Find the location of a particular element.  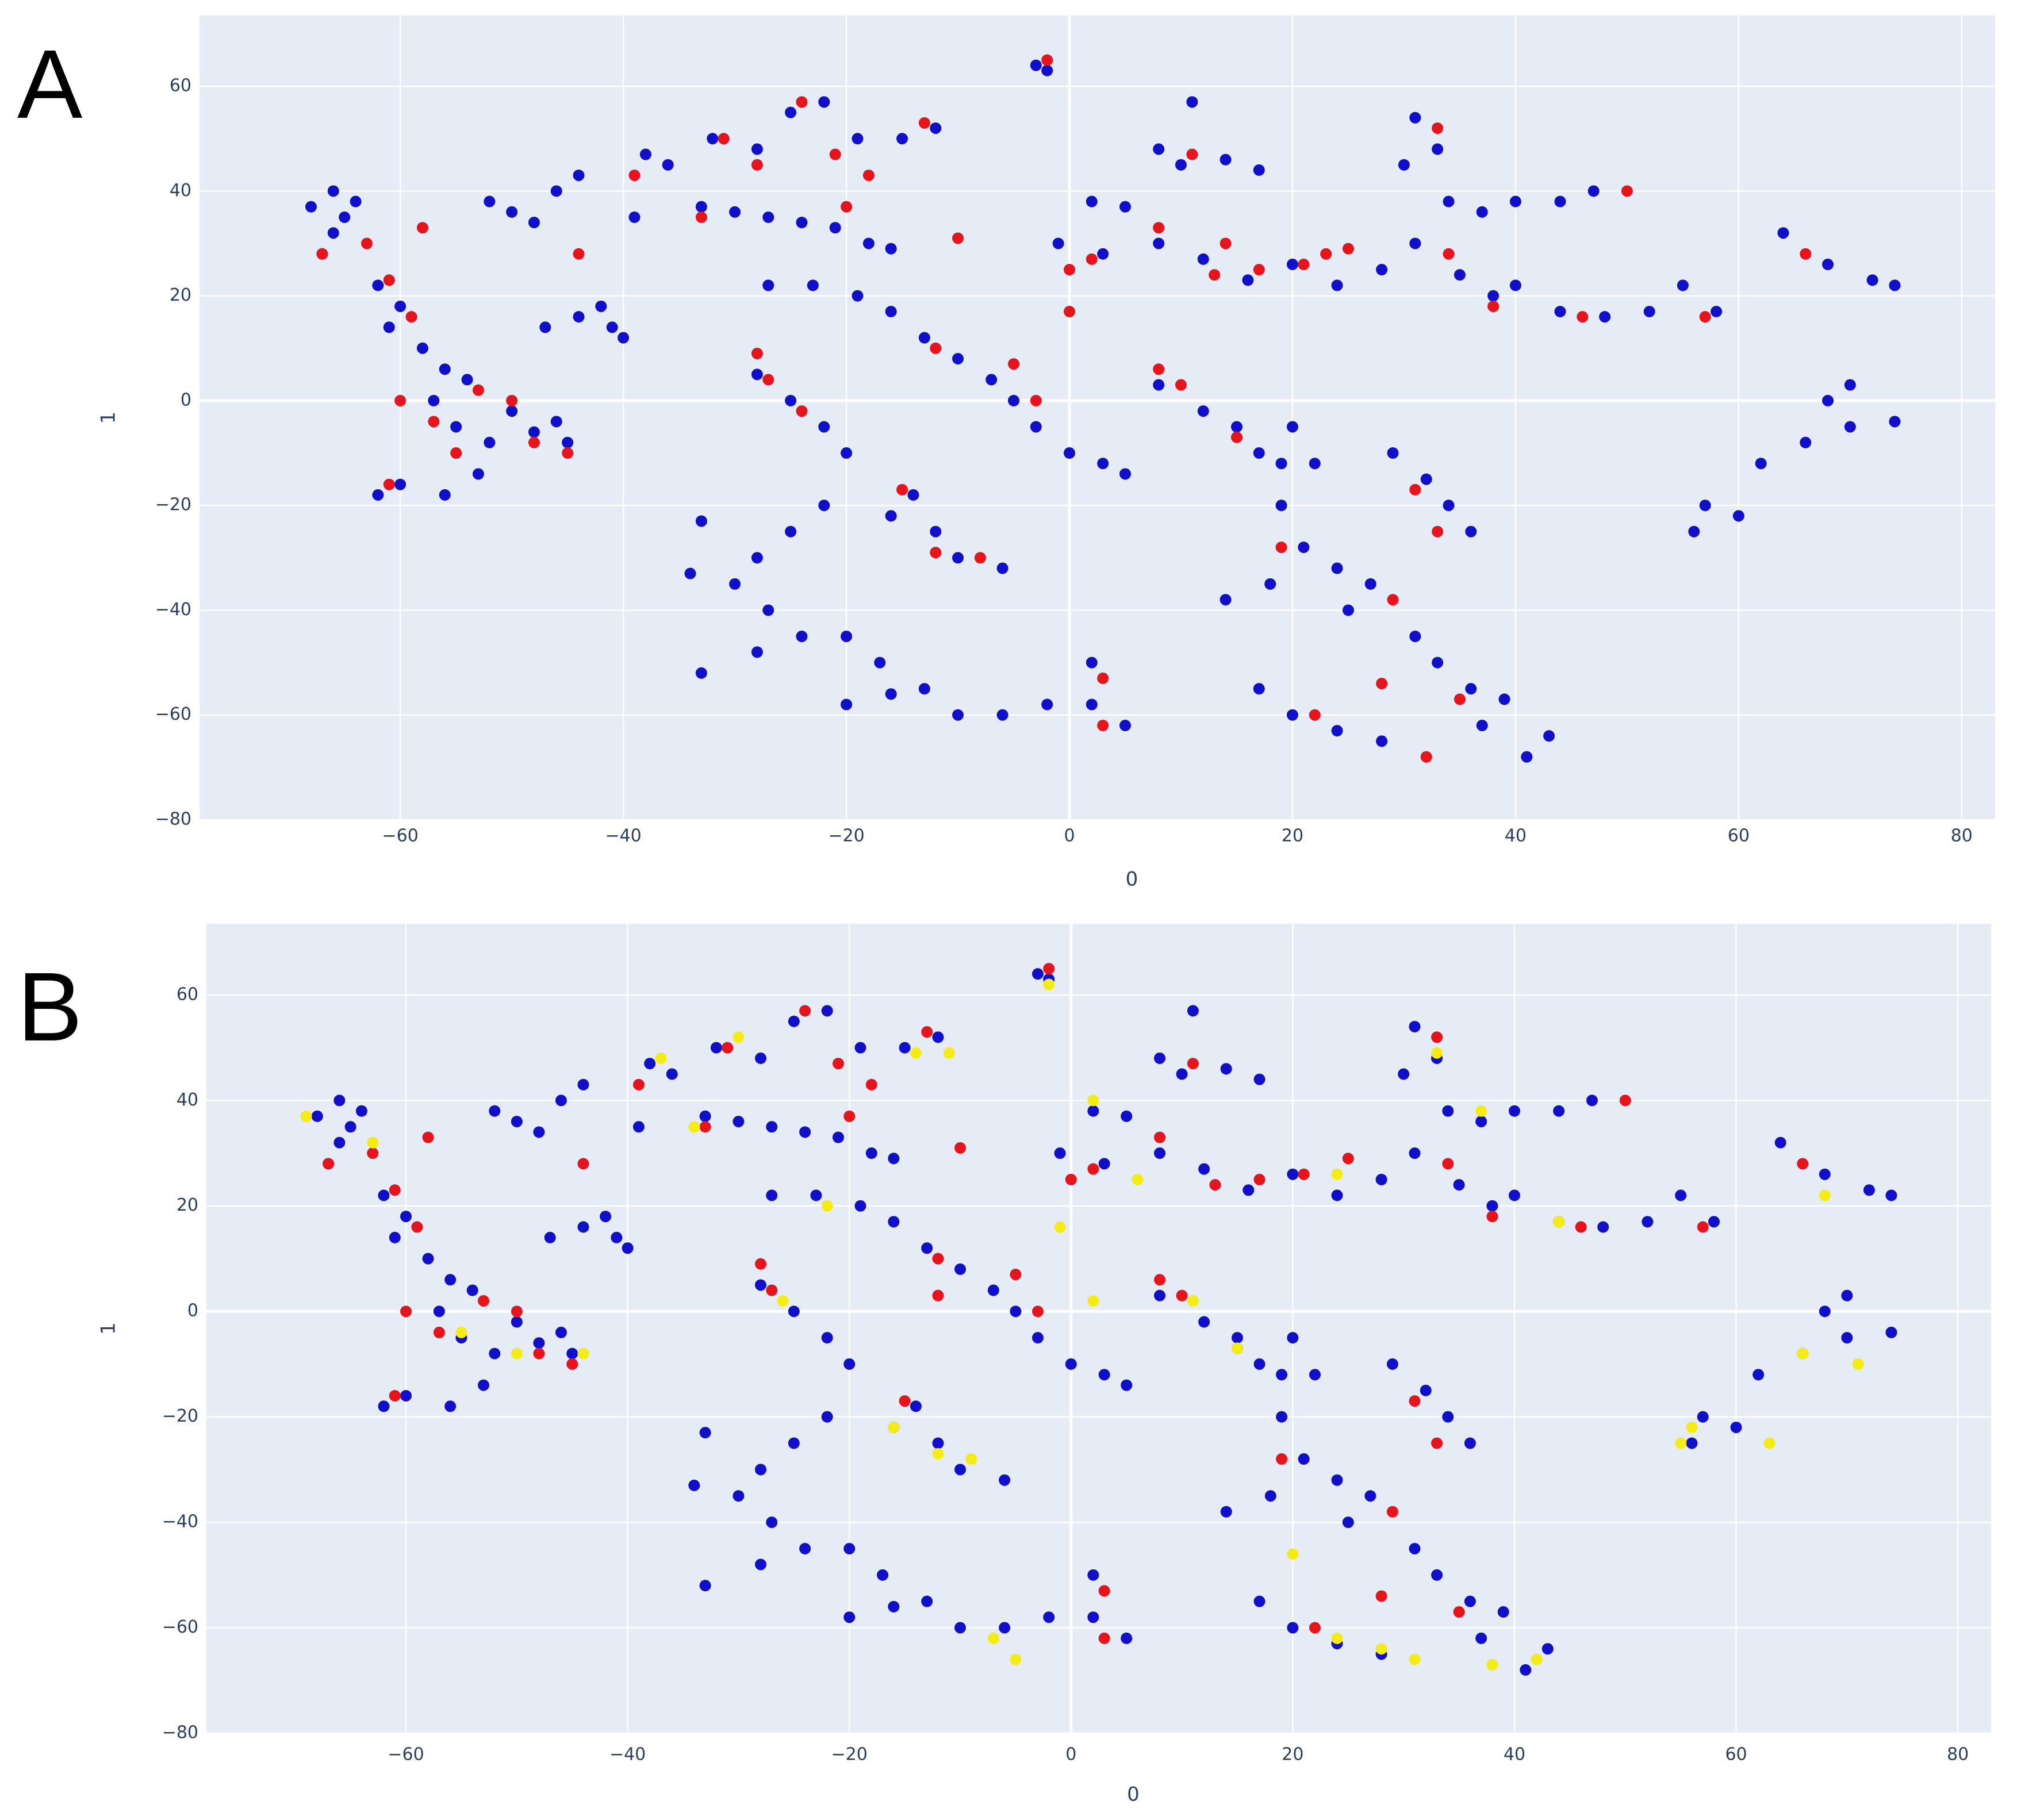

y-tick-label: −60 is located at coordinates (180, 1627).